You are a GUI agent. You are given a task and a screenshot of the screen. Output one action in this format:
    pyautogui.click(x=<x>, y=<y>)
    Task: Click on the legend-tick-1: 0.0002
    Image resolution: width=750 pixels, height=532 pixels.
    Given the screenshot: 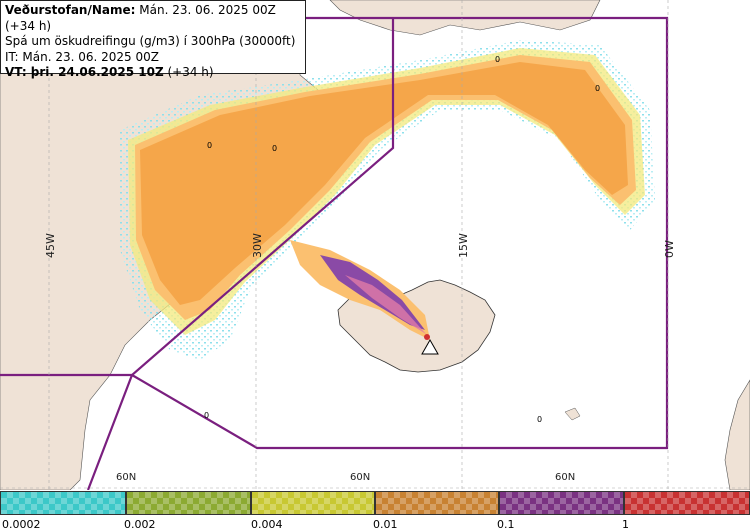 What is the action you would take?
    pyautogui.click(x=21, y=524)
    